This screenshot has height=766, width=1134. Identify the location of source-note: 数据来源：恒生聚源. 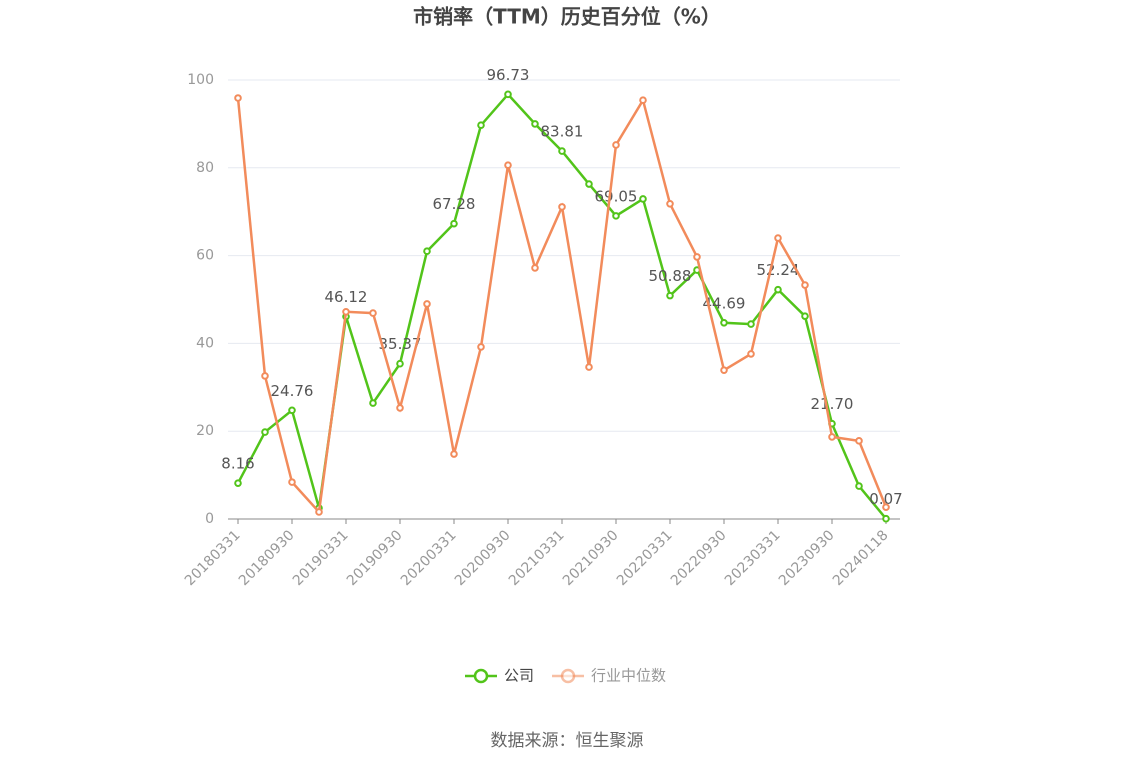
(567, 741).